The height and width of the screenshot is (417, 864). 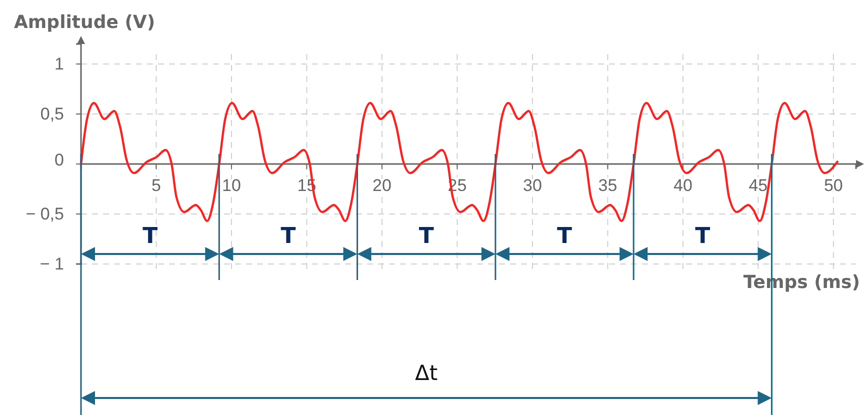 What do you see at coordinates (156, 186) in the screenshot?
I see `x-tick-label: 5` at bounding box center [156, 186].